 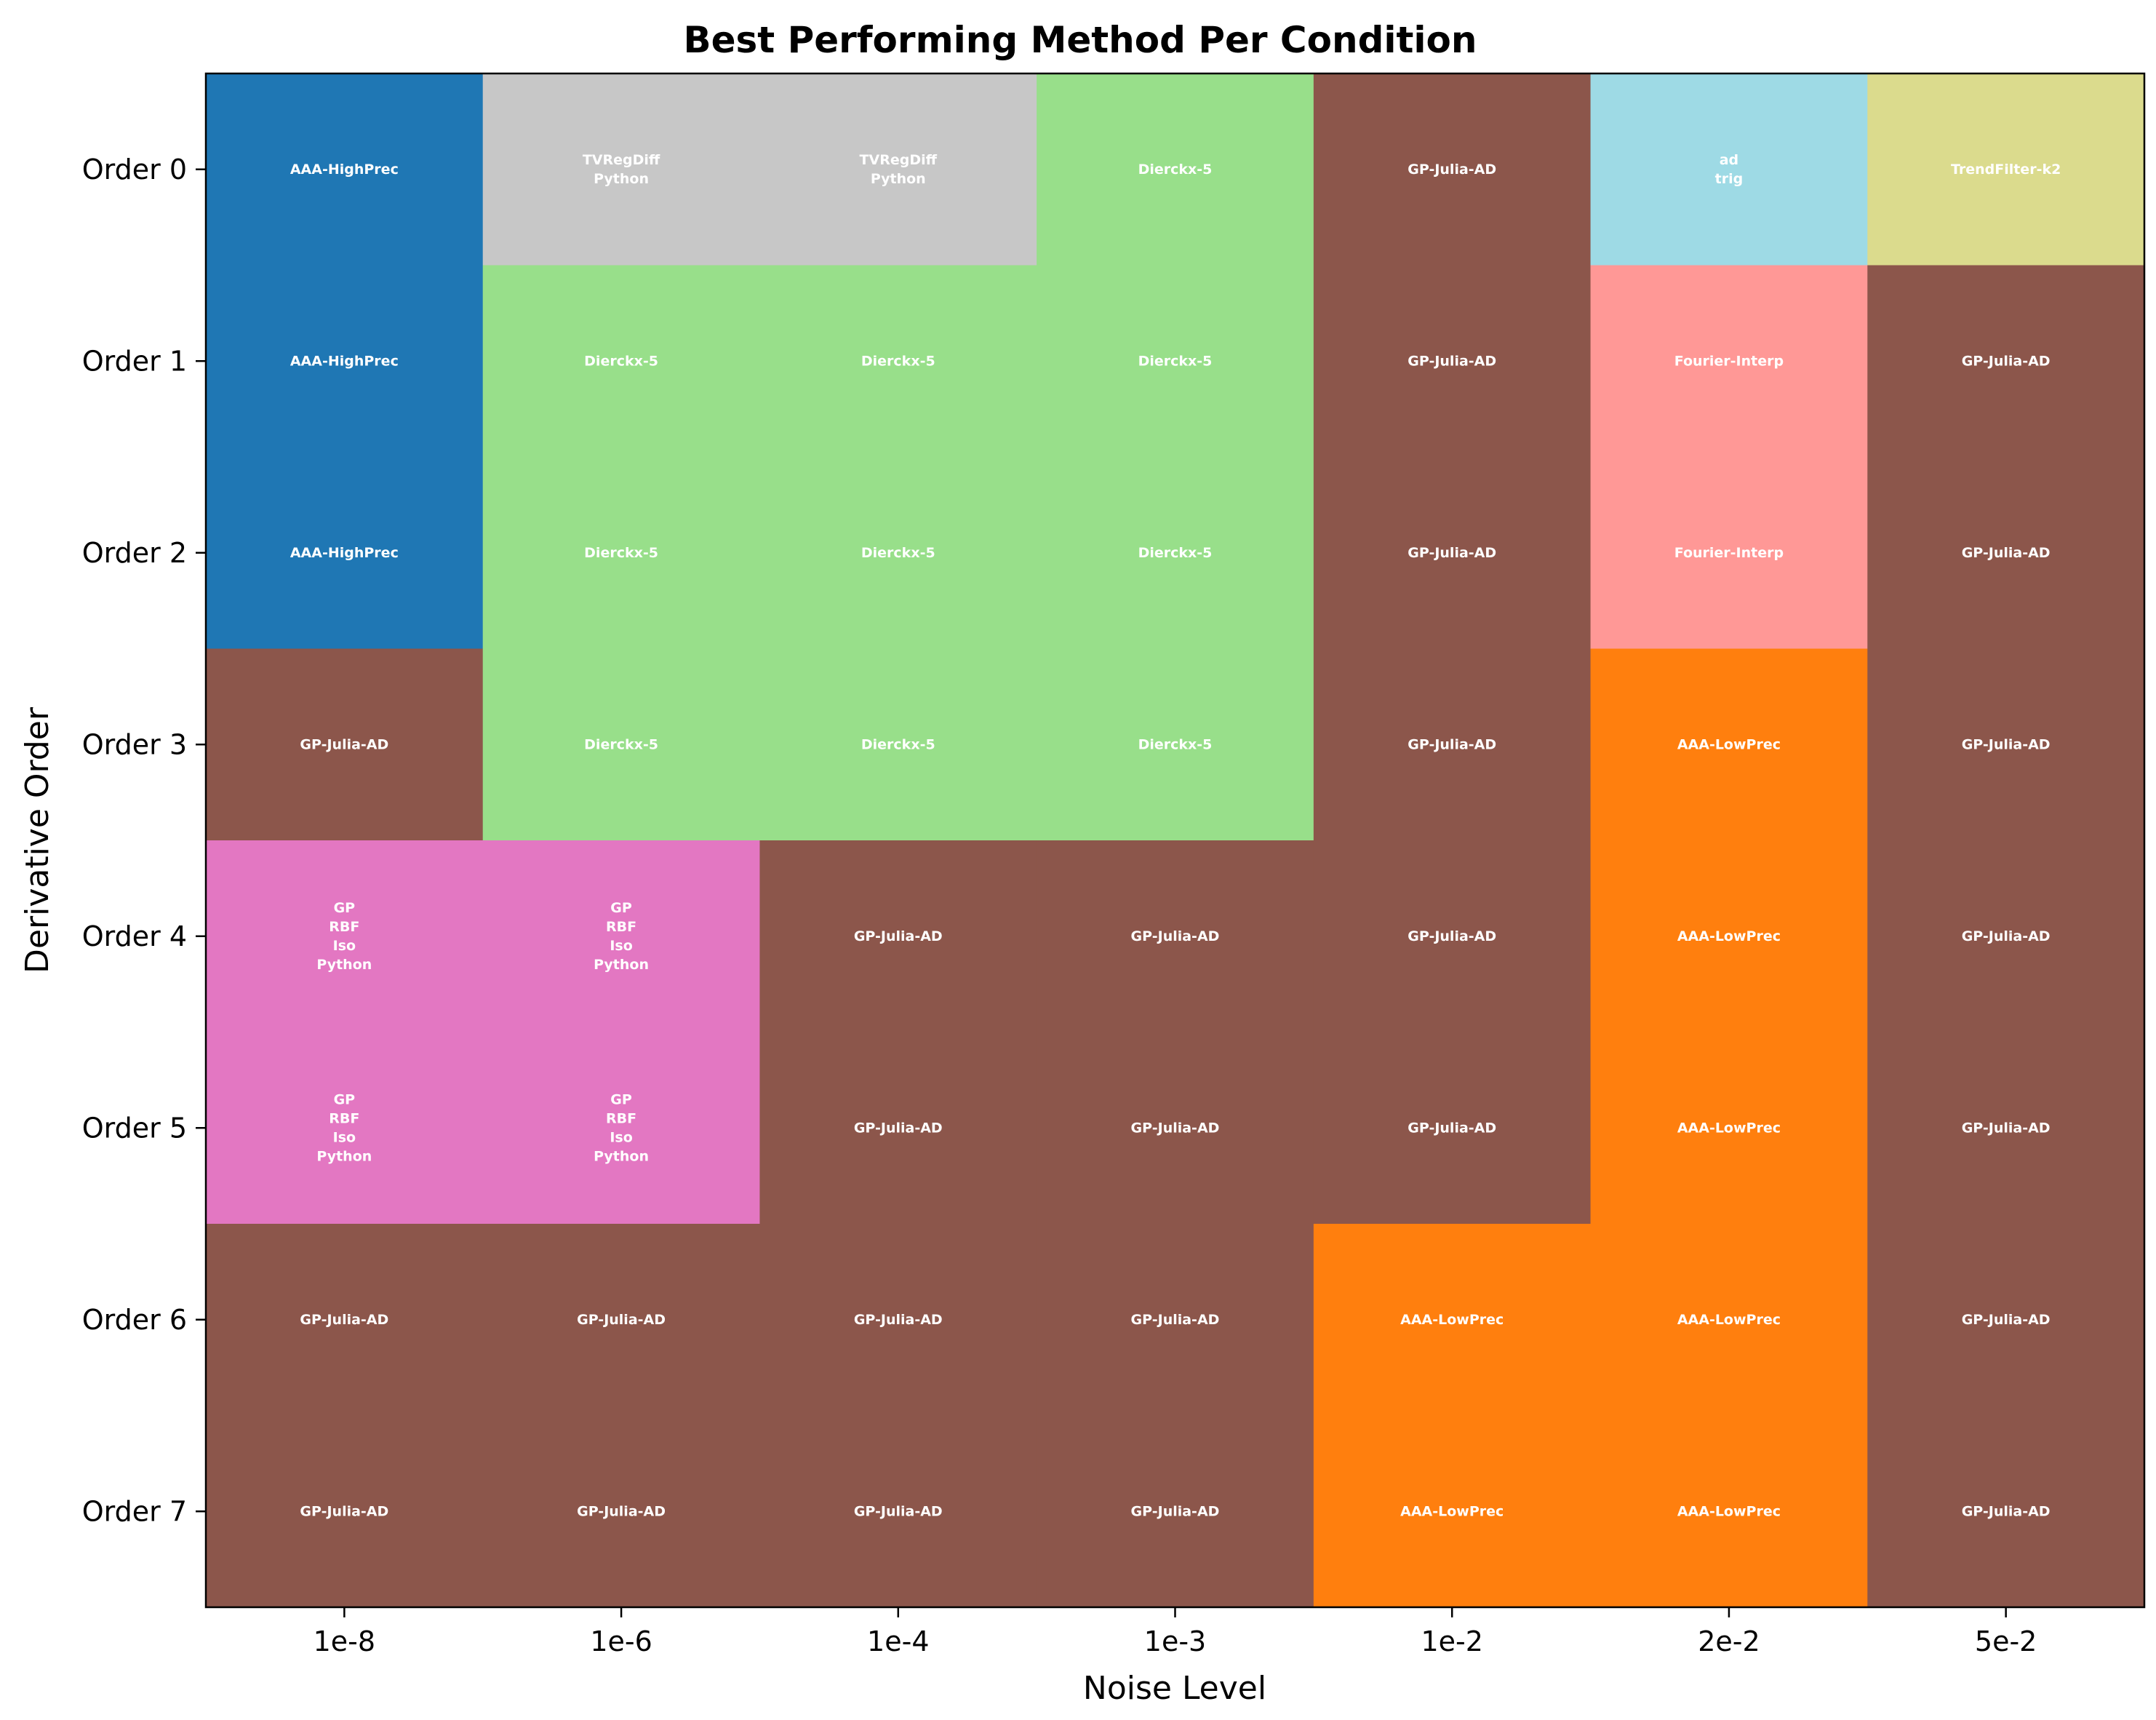 What do you see at coordinates (1729, 179) in the screenshot?
I see `cell-label-line: trig` at bounding box center [1729, 179].